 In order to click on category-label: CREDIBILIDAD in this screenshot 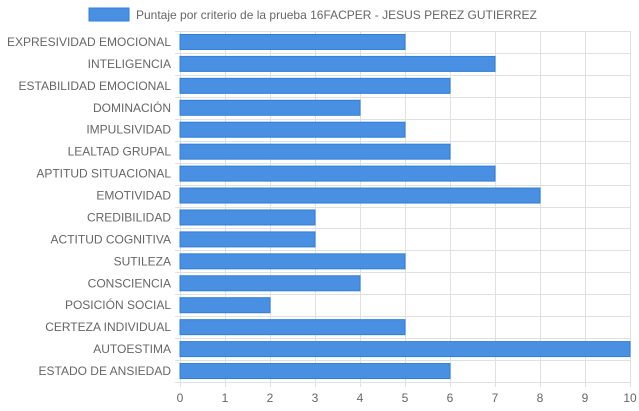, I will do `click(129, 217)`.